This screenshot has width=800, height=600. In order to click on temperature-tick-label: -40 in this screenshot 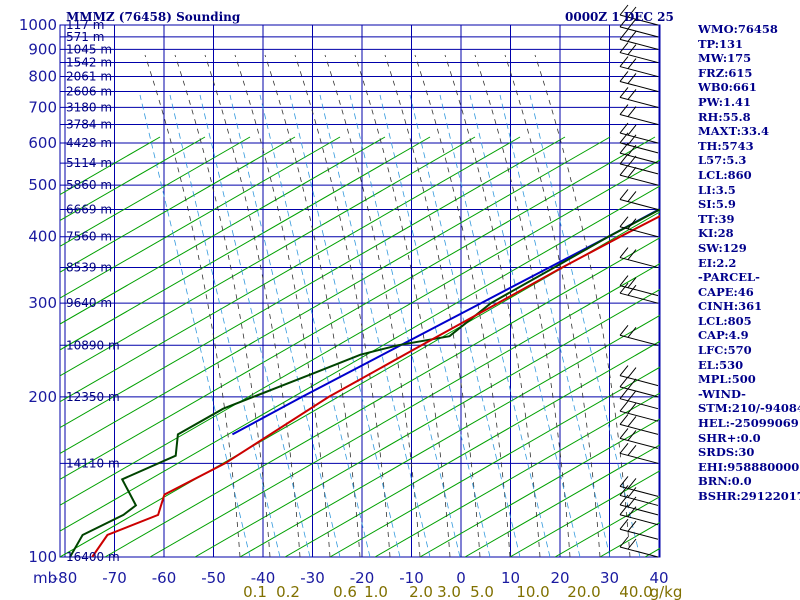, I will do `click(263, 578)`.